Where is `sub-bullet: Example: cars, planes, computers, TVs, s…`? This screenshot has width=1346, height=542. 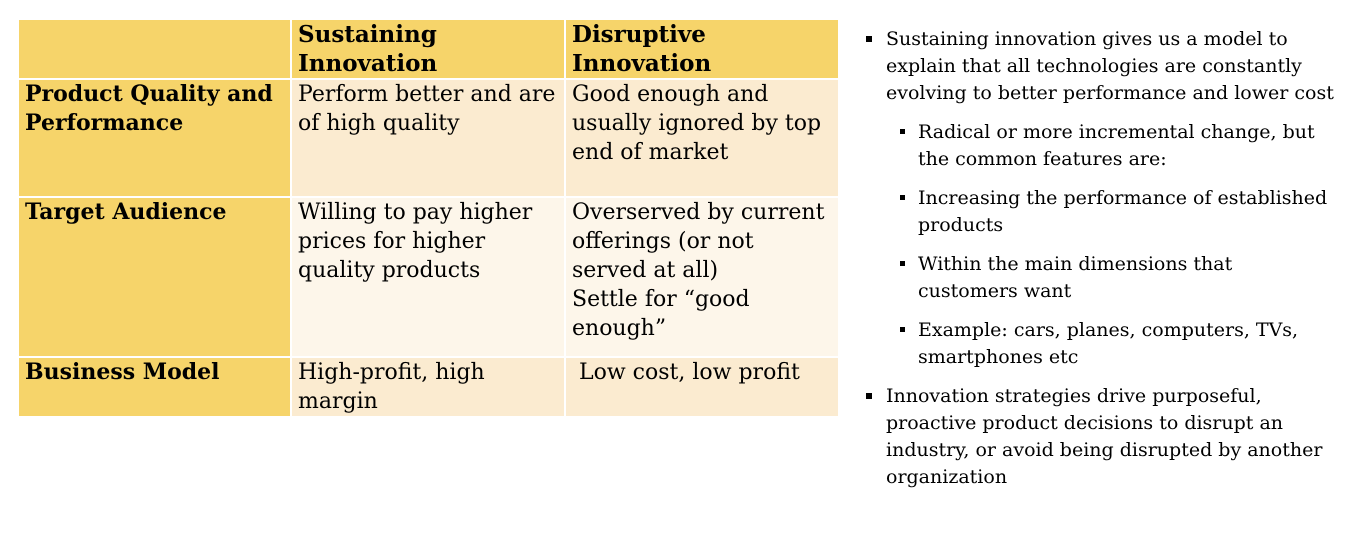
sub-bullet: Example: cars, planes, computers, TVs, s… is located at coordinates (1099, 344).